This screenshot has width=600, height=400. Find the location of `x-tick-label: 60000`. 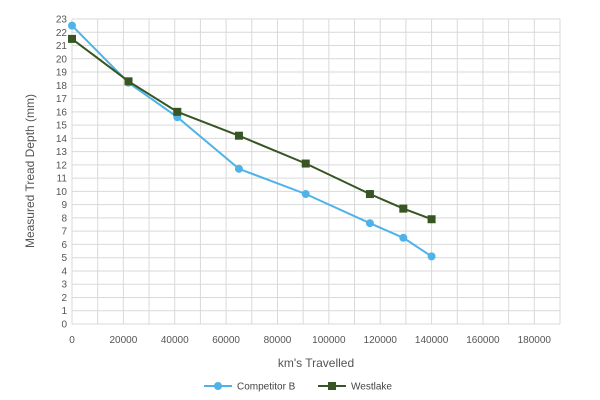

x-tick-label: 60000 is located at coordinates (226, 340).